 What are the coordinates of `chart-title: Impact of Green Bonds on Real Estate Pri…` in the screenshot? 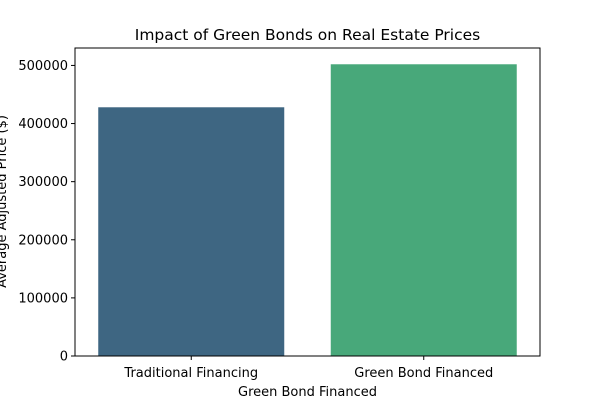 It's located at (308, 35).